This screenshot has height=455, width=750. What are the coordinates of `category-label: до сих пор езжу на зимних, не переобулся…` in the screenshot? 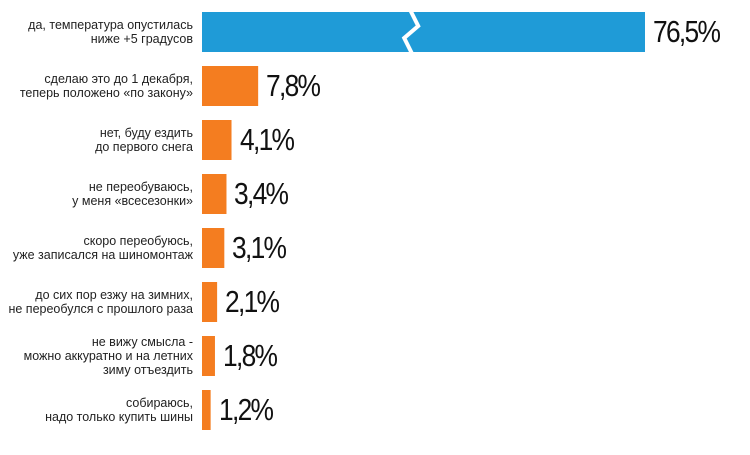 It's located at (100, 302).